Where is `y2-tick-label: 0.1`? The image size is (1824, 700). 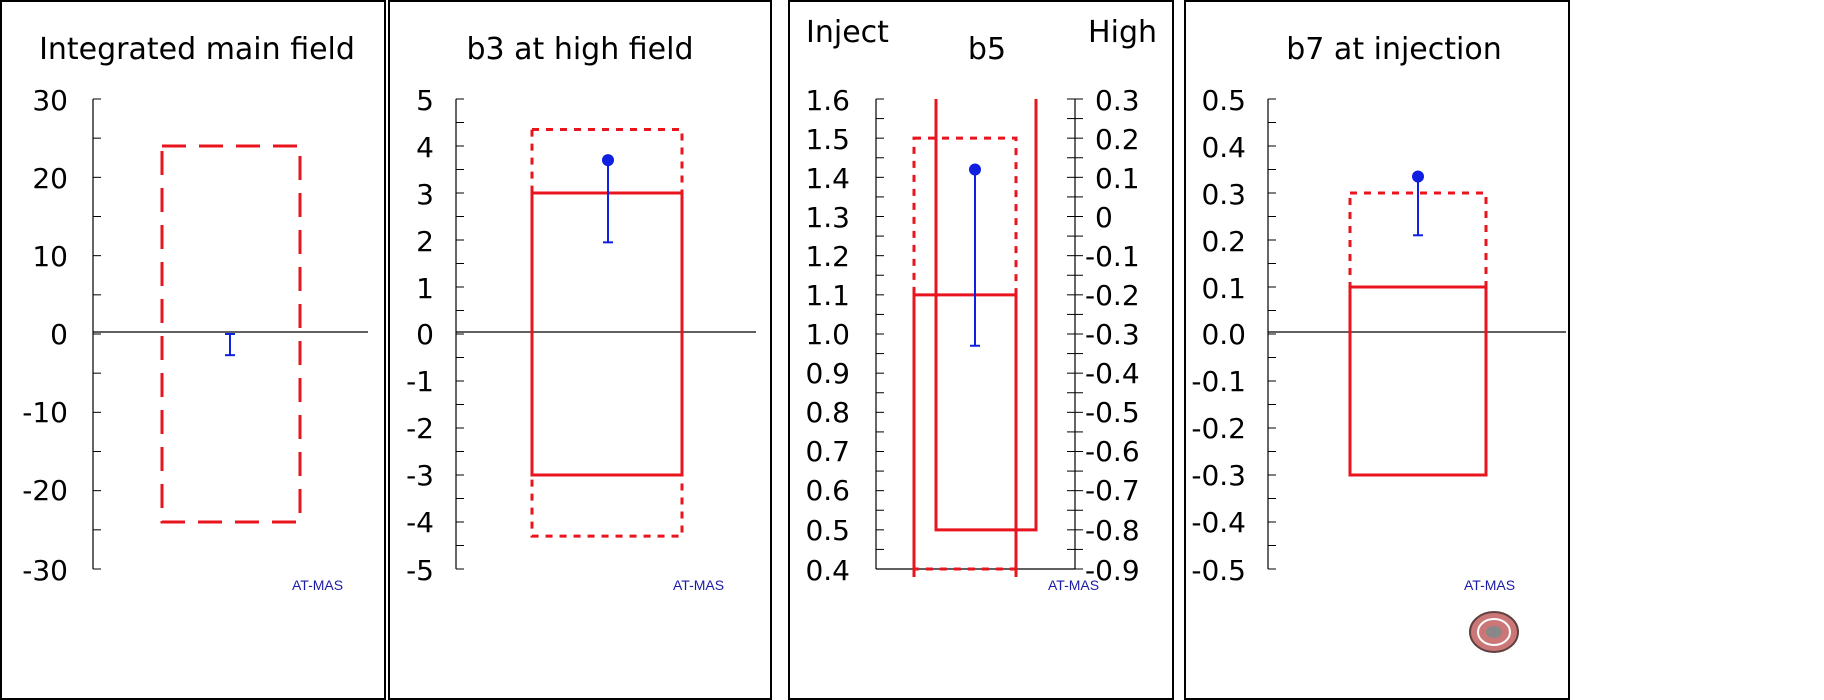 y2-tick-label: 0.1 is located at coordinates (1117, 178).